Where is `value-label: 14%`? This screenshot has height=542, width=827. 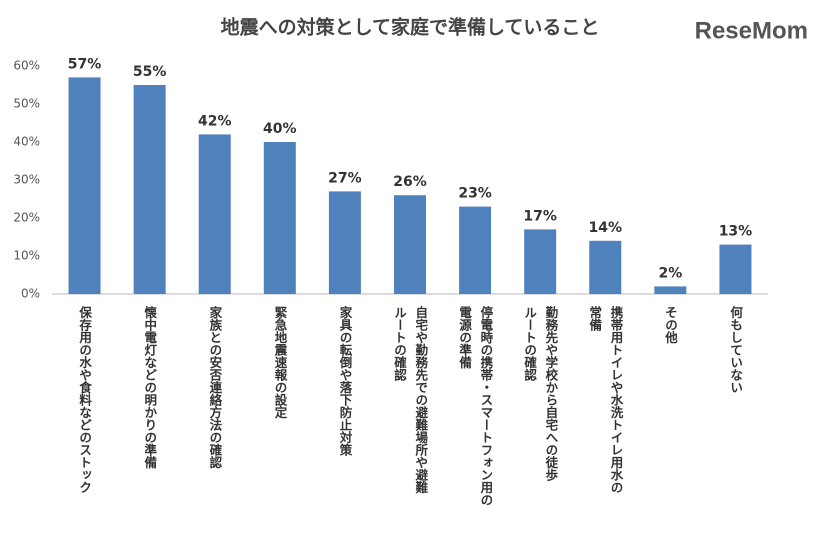
value-label: 14% is located at coordinates (606, 228).